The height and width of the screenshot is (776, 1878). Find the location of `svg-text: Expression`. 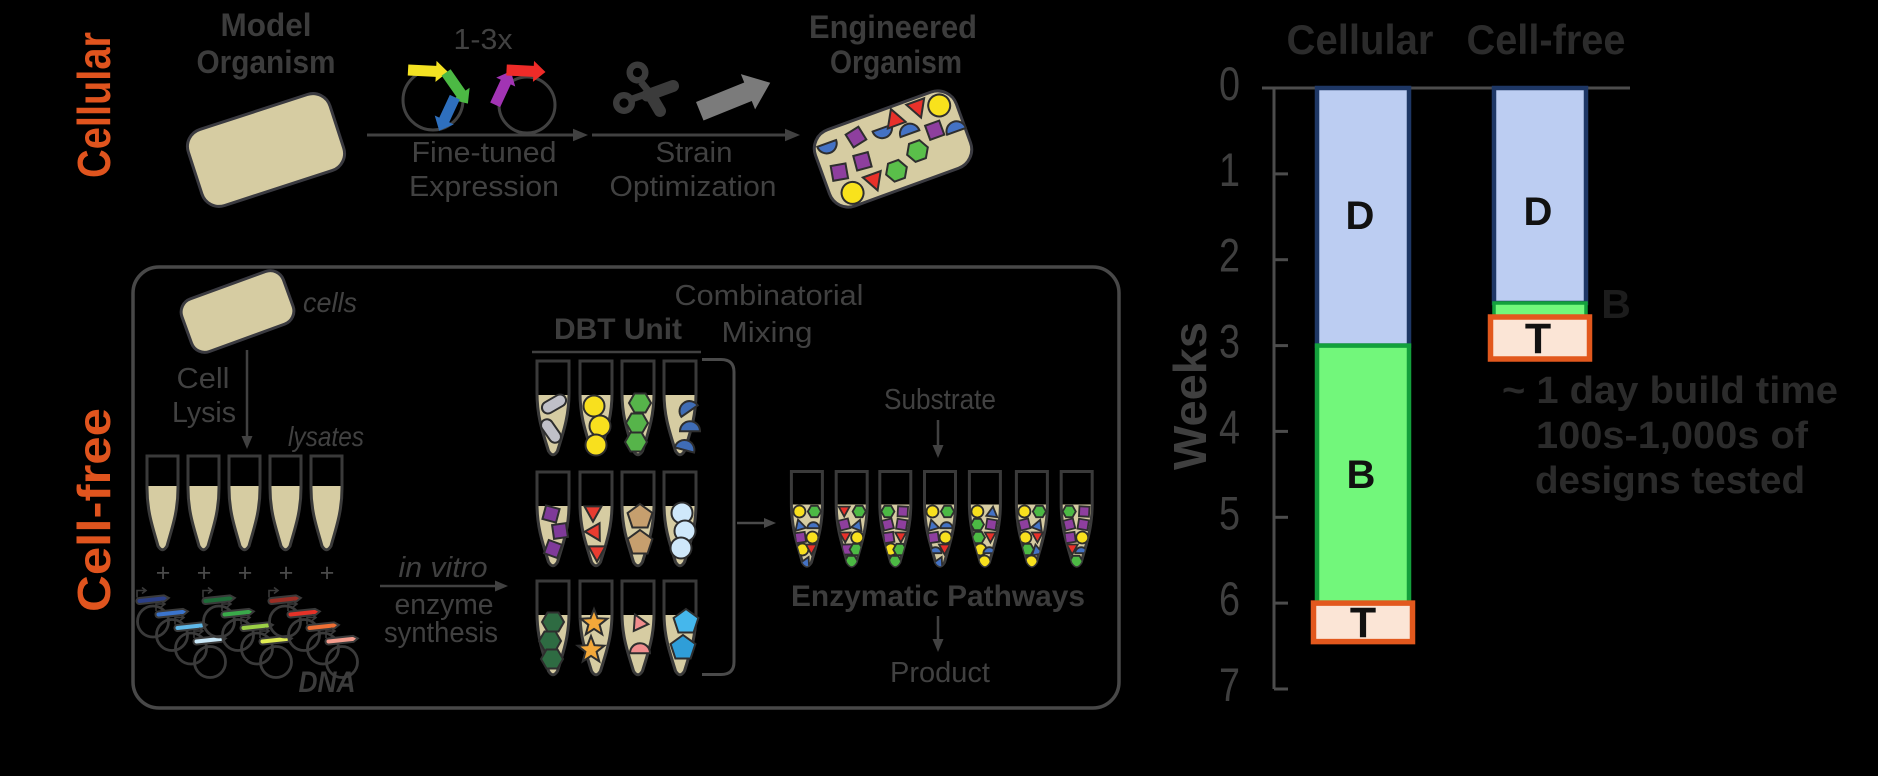

svg-text: Expression is located at coordinates (484, 187).